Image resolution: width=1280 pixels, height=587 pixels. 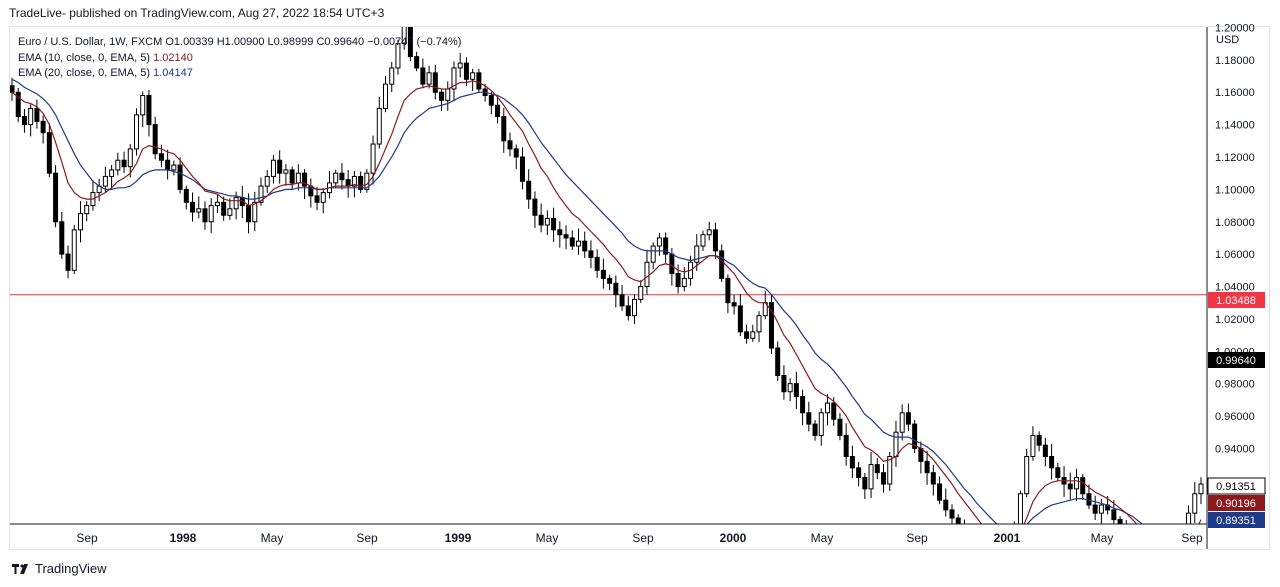 I want to click on tradingview-logo-icon, so click(x=20, y=568).